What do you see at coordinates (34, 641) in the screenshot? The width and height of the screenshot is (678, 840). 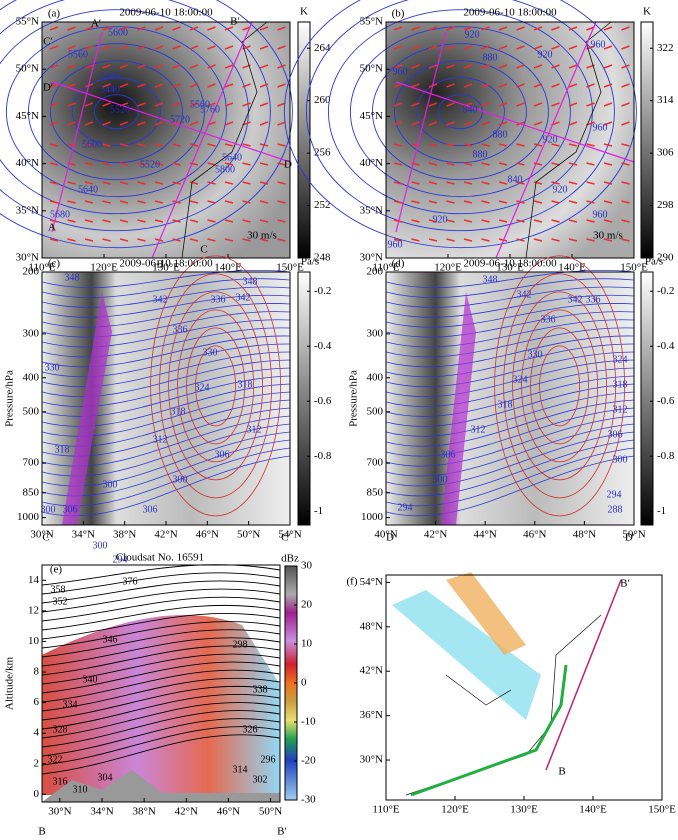 I see `y-tick-label: 10` at bounding box center [34, 641].